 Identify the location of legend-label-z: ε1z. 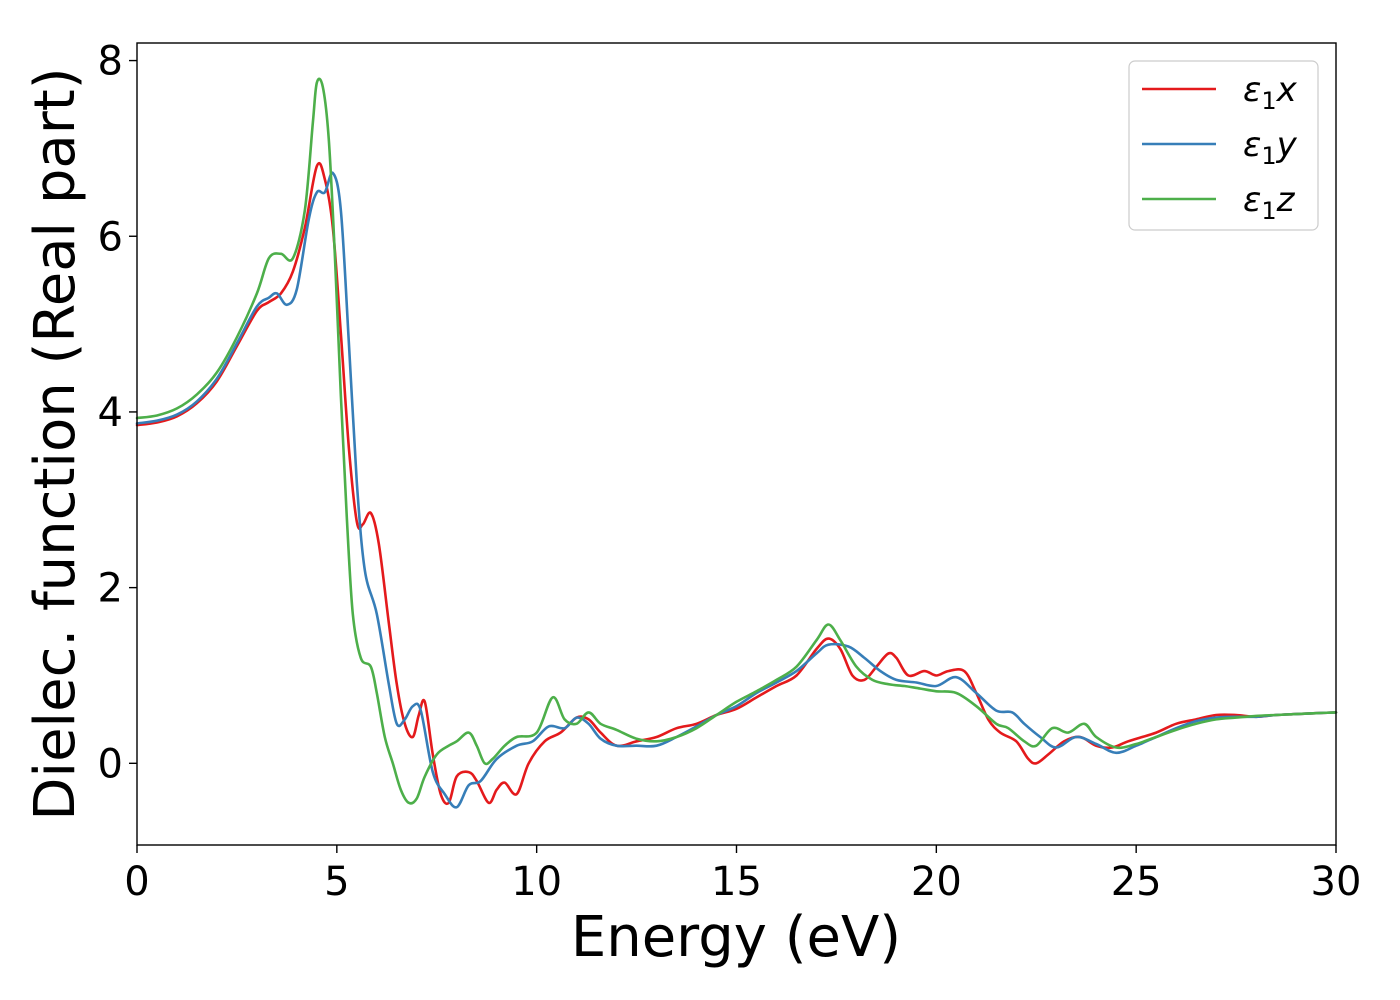
(1269, 202).